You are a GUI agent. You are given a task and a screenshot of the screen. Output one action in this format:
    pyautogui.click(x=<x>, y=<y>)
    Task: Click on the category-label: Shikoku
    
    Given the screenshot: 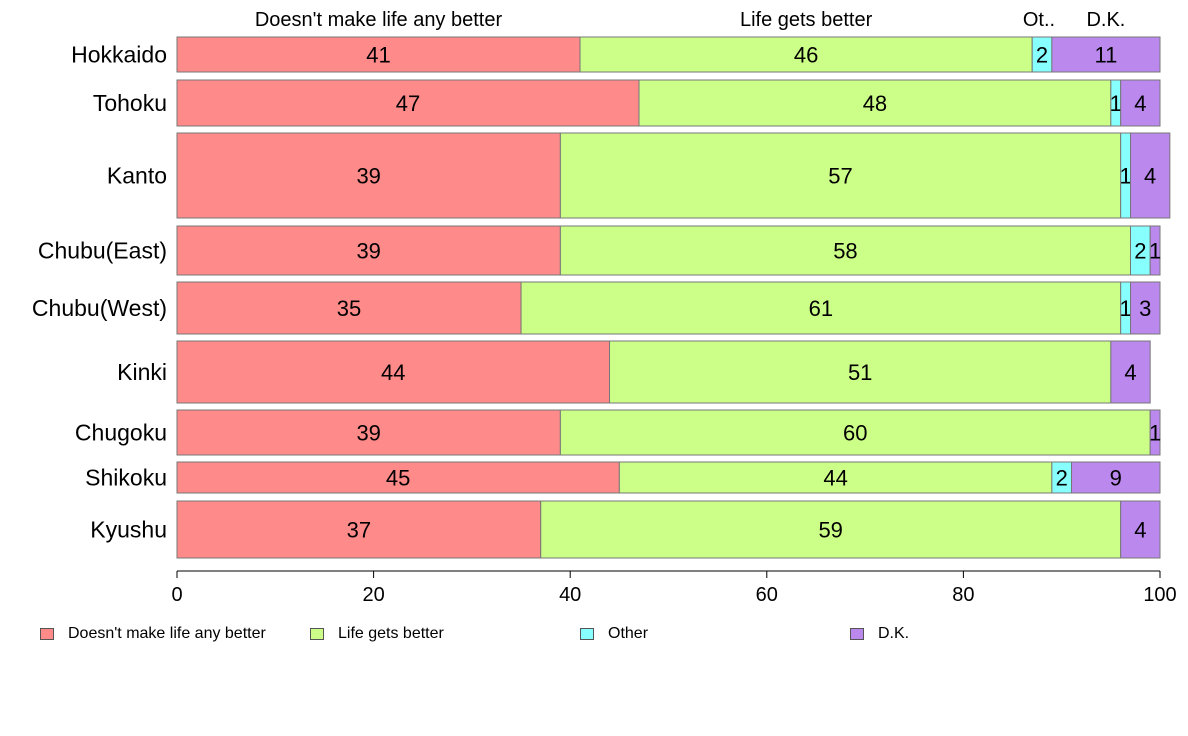 What is the action you would take?
    pyautogui.click(x=126, y=478)
    